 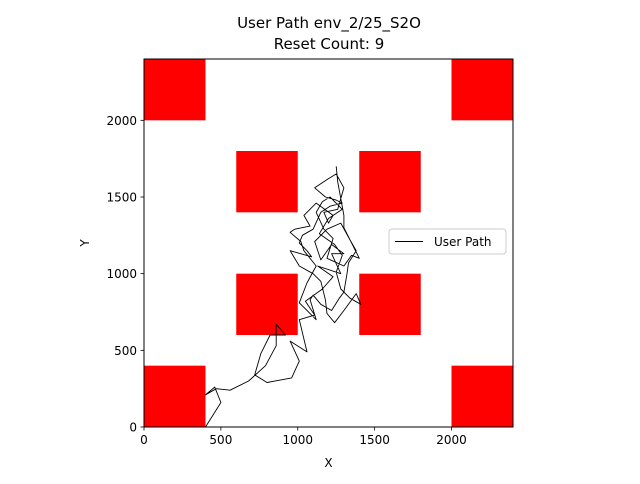 I want to click on y-tick-label: 2000, so click(x=121, y=121).